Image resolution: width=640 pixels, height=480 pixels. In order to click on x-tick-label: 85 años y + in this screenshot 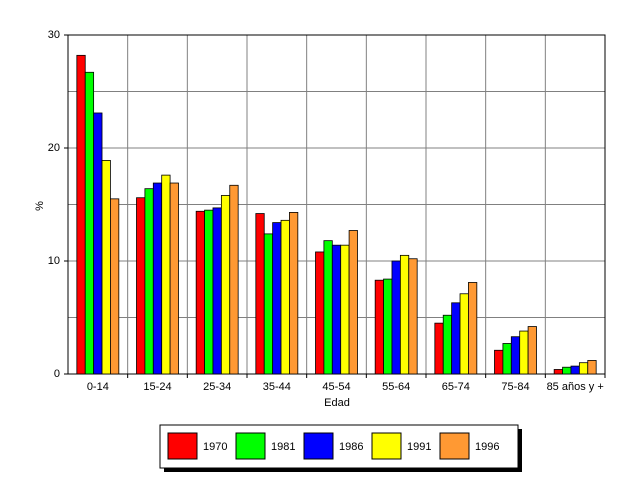, I will do `click(575, 387)`.